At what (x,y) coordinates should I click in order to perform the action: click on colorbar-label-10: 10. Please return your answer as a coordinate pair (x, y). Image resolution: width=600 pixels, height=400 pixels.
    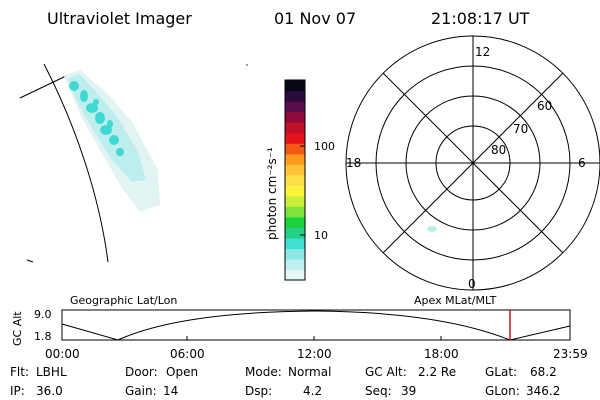
    Looking at the image, I should click on (321, 235).